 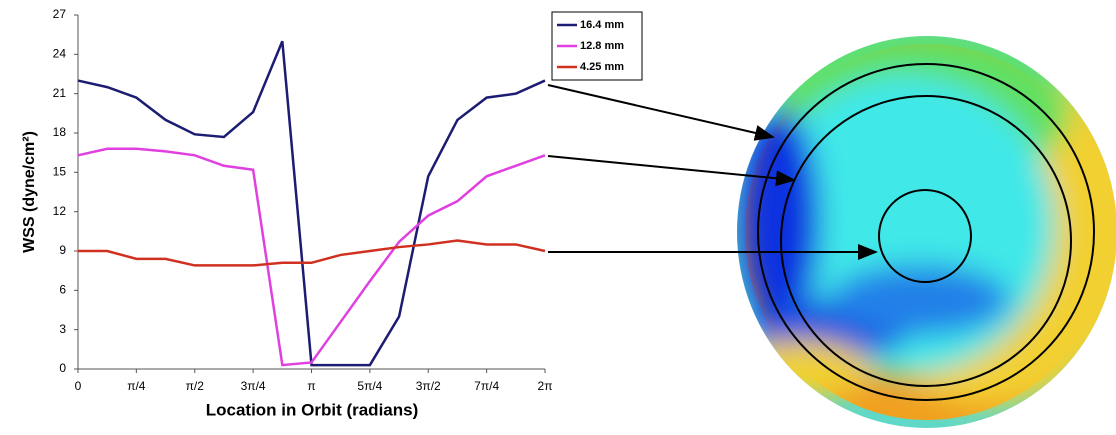 What do you see at coordinates (60, 211) in the screenshot?
I see `y-tick-label: 12` at bounding box center [60, 211].